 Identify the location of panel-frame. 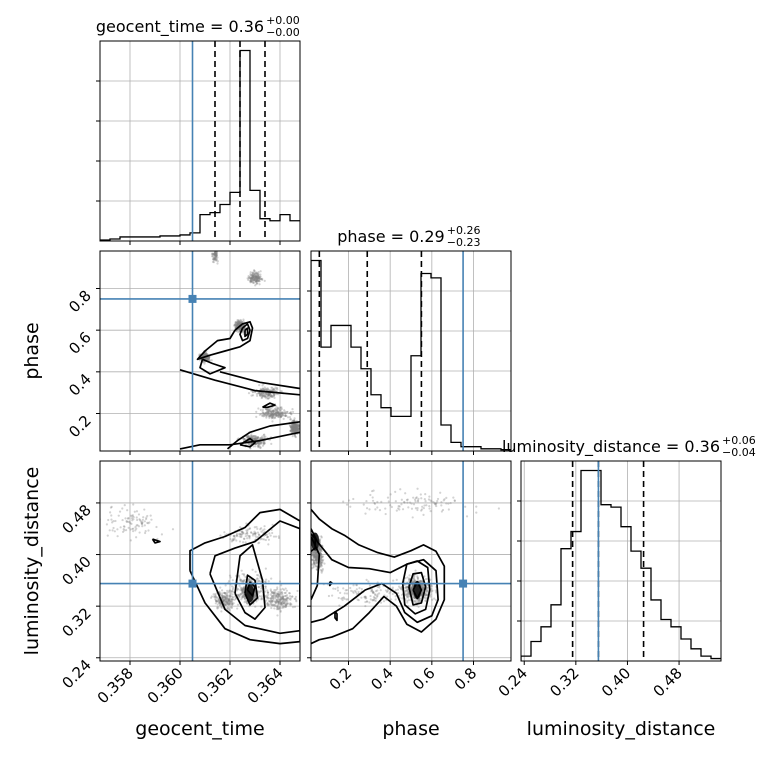
(621, 561).